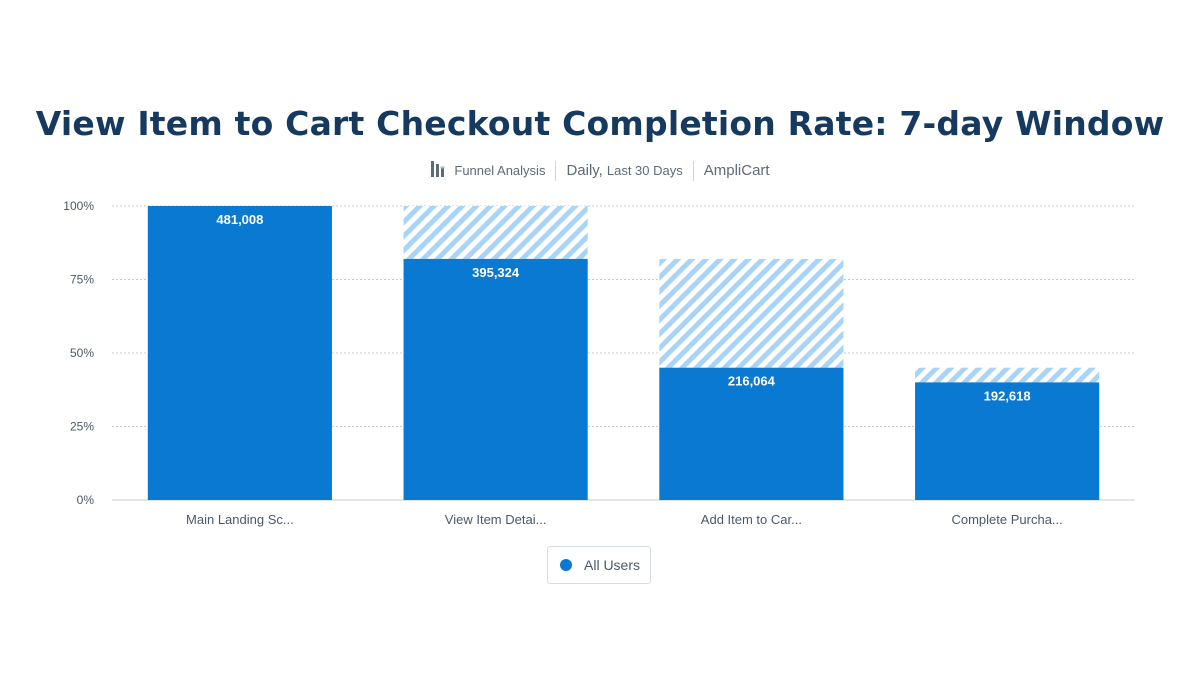 This screenshot has width=1200, height=675. I want to click on y-tick-label: 25%, so click(82, 427).